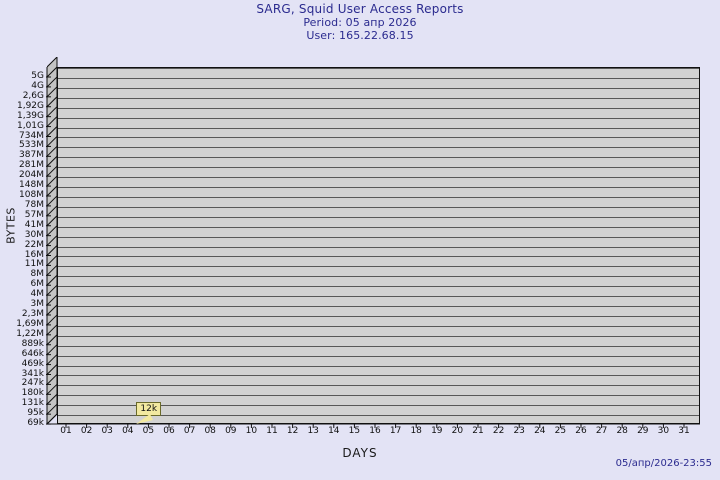 The image size is (720, 480). I want to click on y-tick-label: 6M, so click(37, 284).